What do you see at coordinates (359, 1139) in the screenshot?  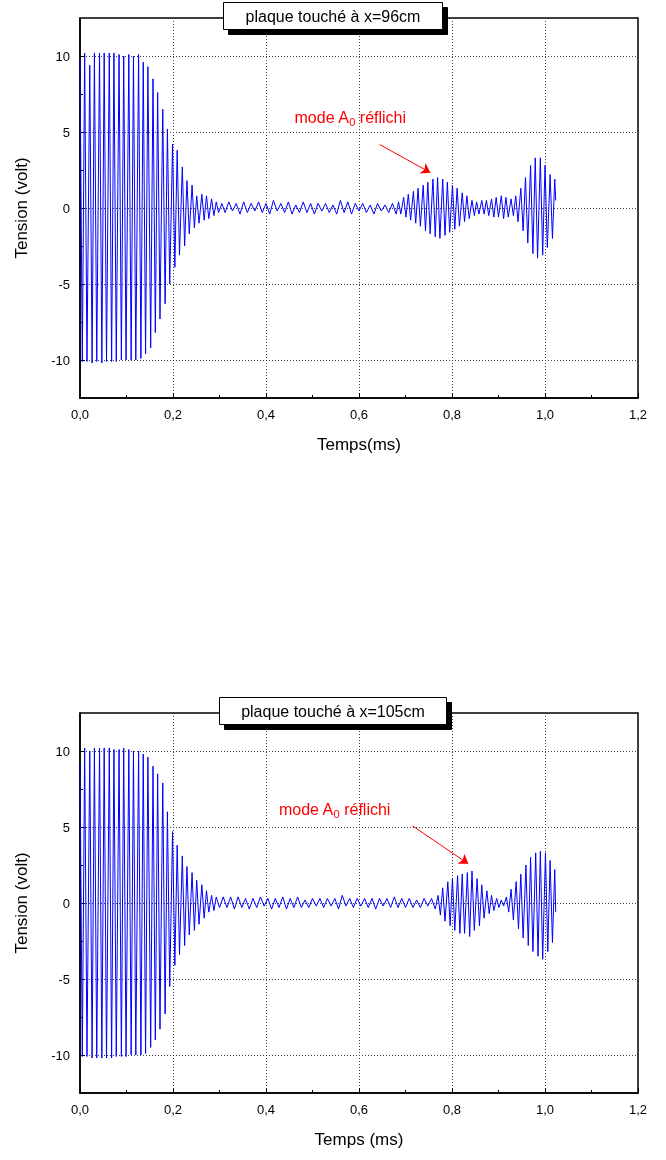 I see `x-axis-title: Temps (ms)` at bounding box center [359, 1139].